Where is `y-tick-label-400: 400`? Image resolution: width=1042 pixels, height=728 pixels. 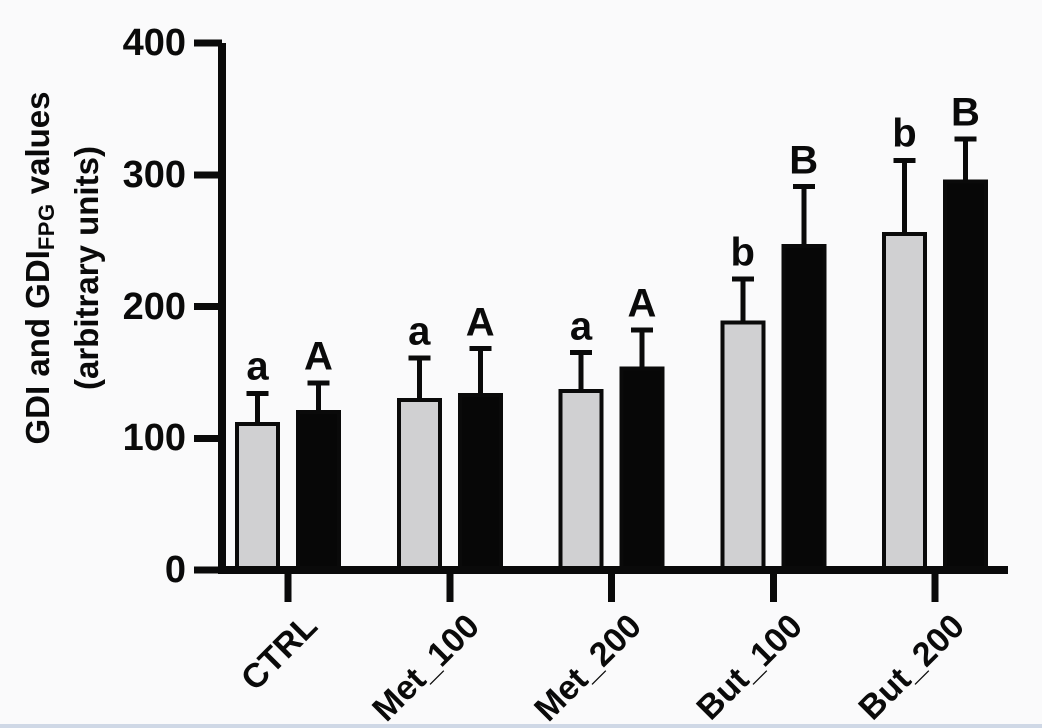
y-tick-label-400: 400 is located at coordinates (154, 43).